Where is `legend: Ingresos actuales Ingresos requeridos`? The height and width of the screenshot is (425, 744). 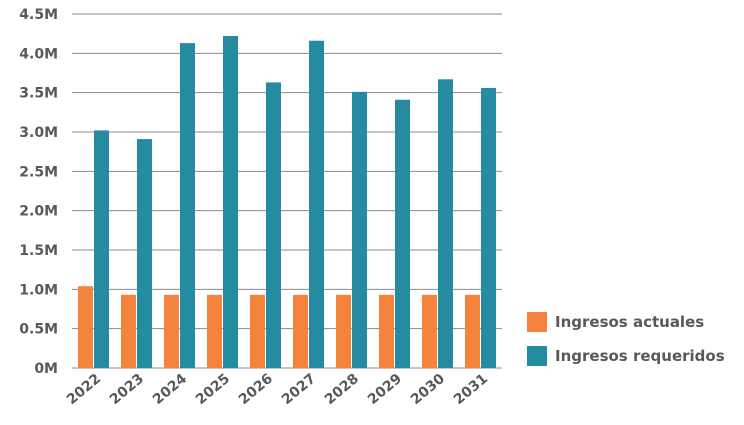 legend: Ingresos actuales Ingresos requeridos is located at coordinates (626, 346).